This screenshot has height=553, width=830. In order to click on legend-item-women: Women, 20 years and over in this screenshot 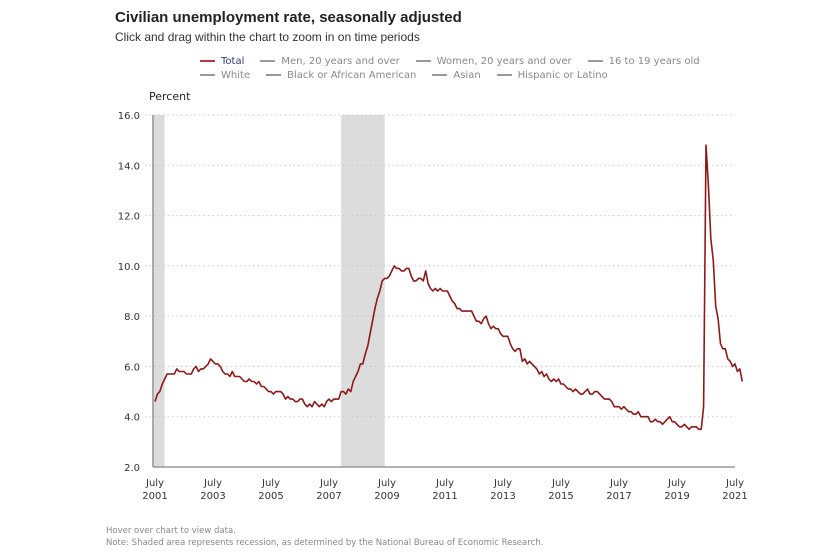, I will do `click(493, 61)`.